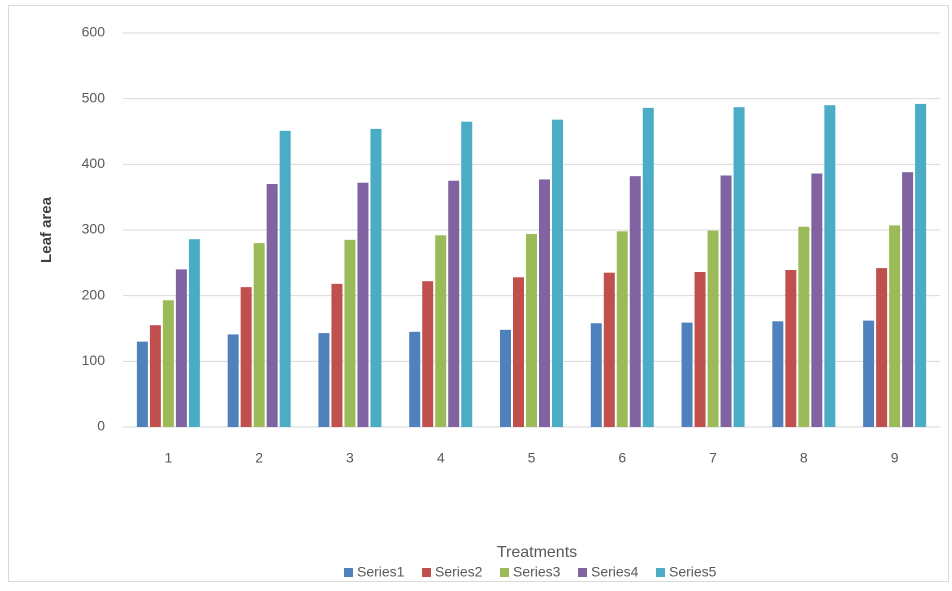  What do you see at coordinates (693, 572) in the screenshot?
I see `legend-label: Series5` at bounding box center [693, 572].